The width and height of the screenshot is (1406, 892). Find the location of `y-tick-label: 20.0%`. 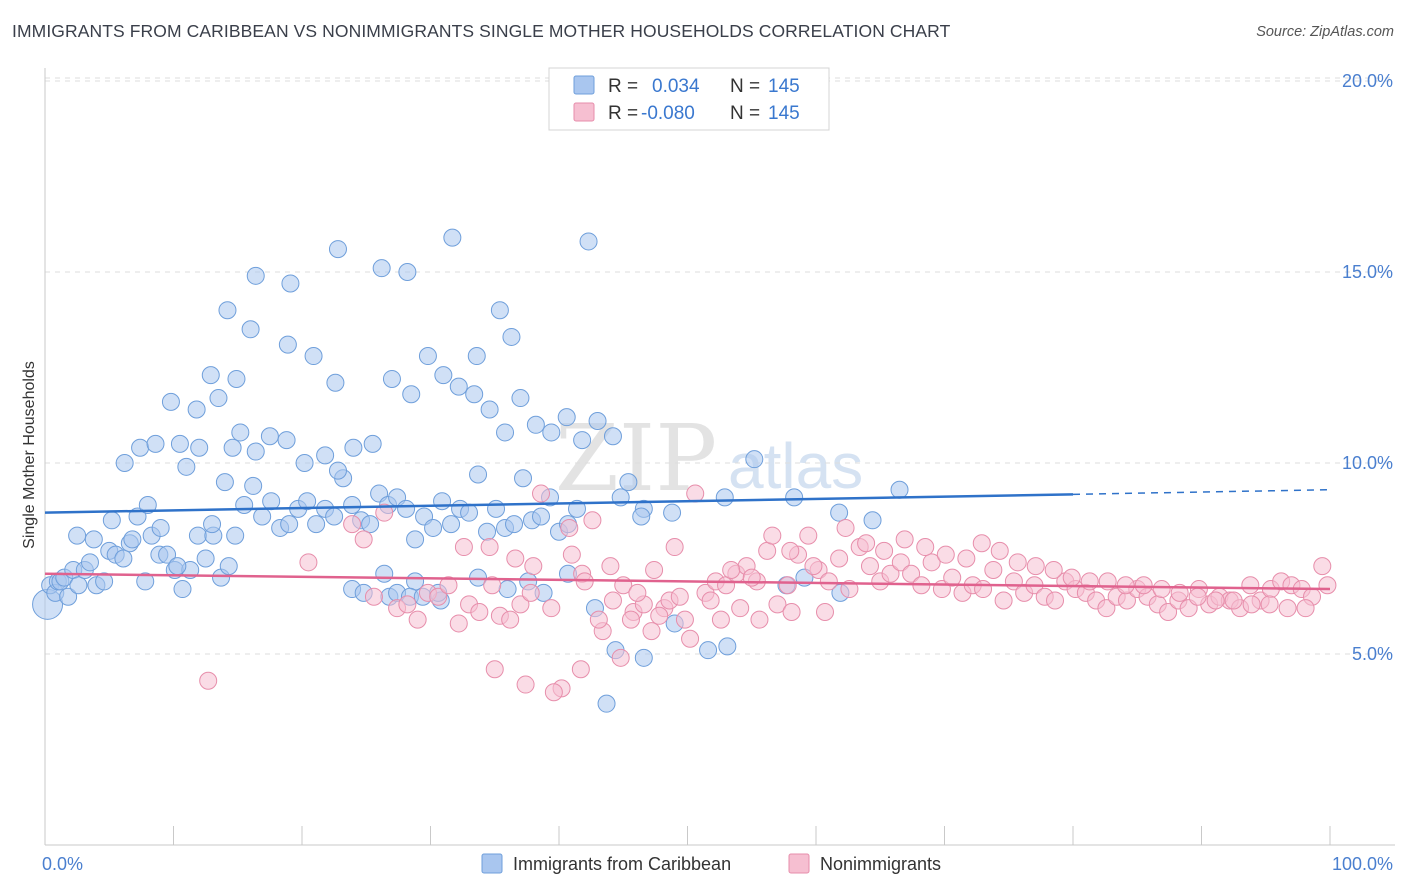

y-tick-label: 20.0% is located at coordinates (1367, 81).